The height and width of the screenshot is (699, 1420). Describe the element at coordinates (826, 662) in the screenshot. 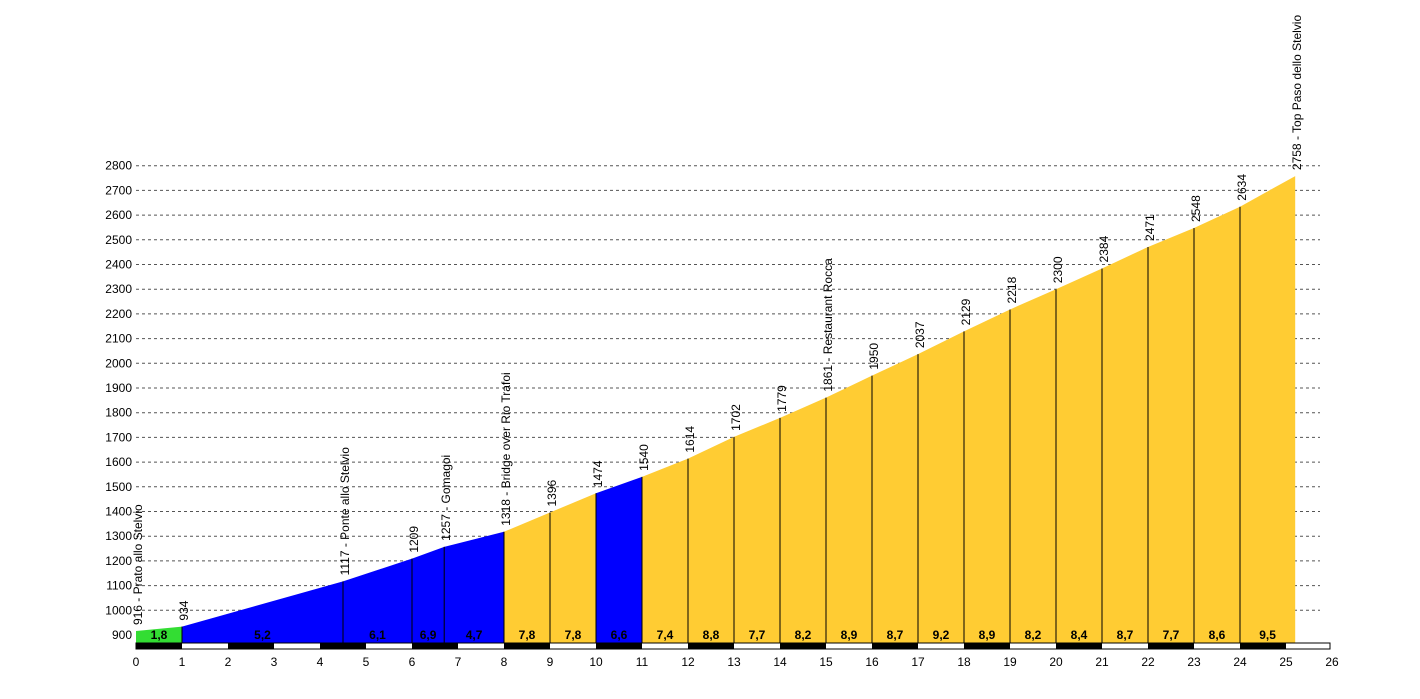

I see `x-tick-label: 15` at that location.